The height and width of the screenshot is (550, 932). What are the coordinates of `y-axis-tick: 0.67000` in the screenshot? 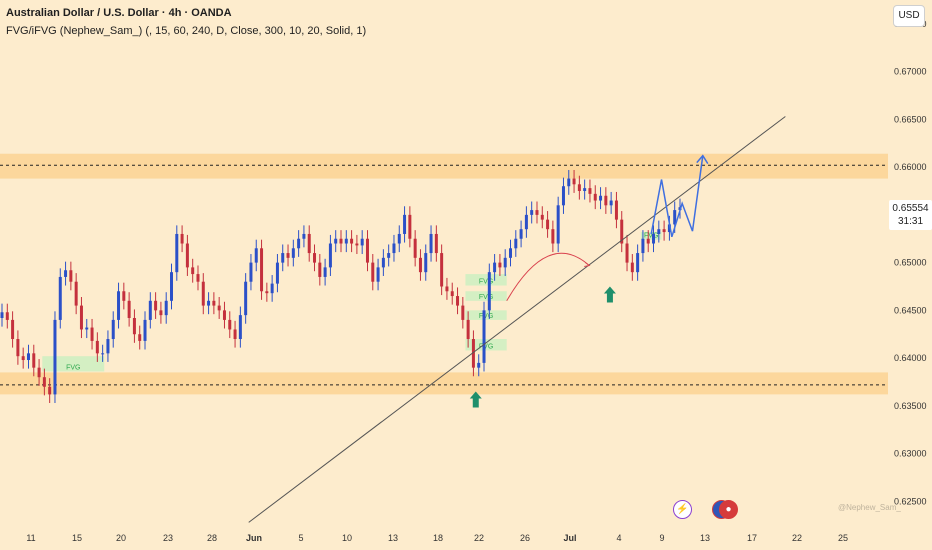 It's located at (910, 72).